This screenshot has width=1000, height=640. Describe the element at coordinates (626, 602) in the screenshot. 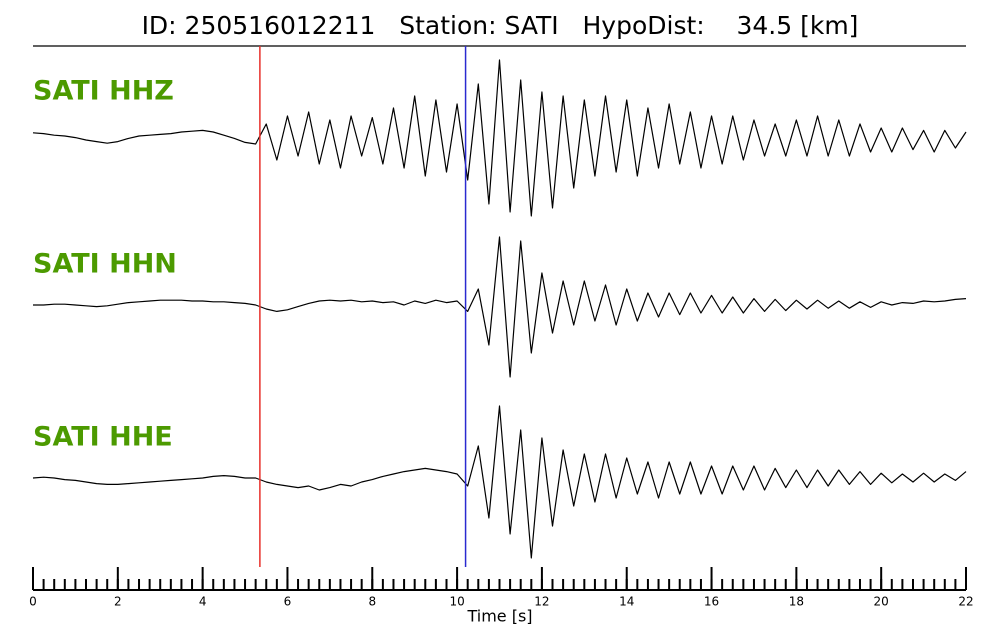

I see `x-tick-label: 14` at that location.